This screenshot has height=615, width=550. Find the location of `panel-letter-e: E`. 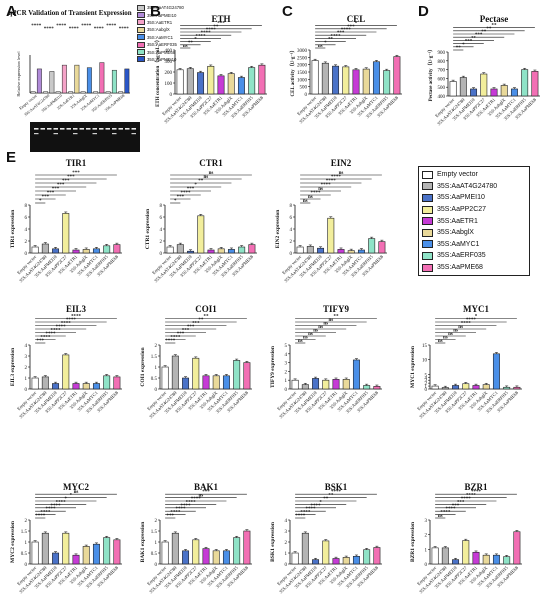

panel-letter-e: E is located at coordinates (11, 157).